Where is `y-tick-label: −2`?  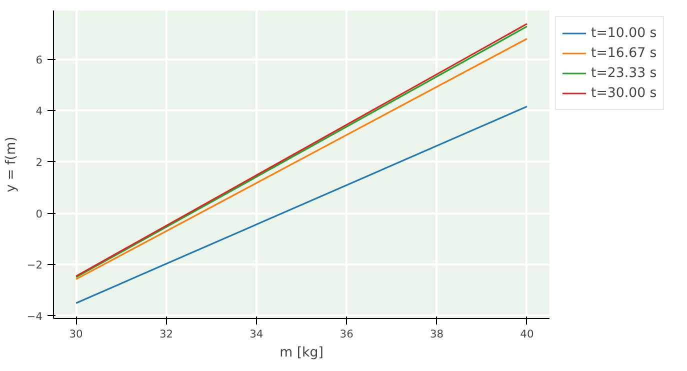
y-tick-label: −2 is located at coordinates (34, 265).